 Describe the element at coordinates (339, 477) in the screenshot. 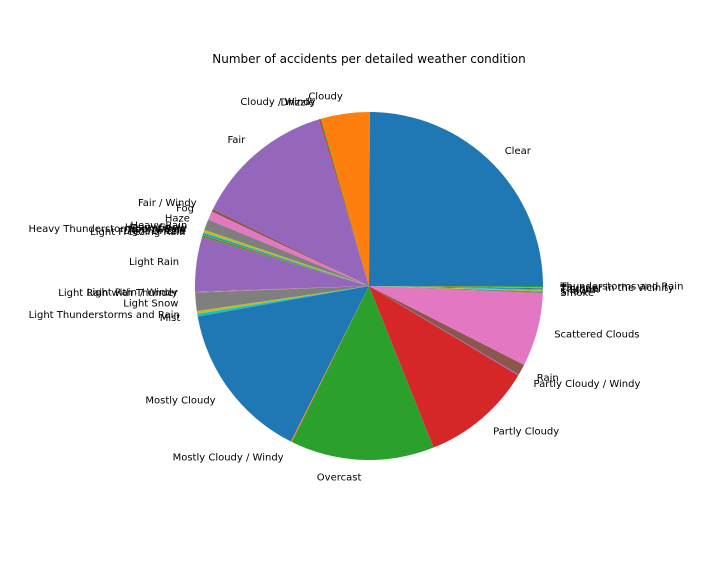

I see `slice-label: Overcast` at that location.